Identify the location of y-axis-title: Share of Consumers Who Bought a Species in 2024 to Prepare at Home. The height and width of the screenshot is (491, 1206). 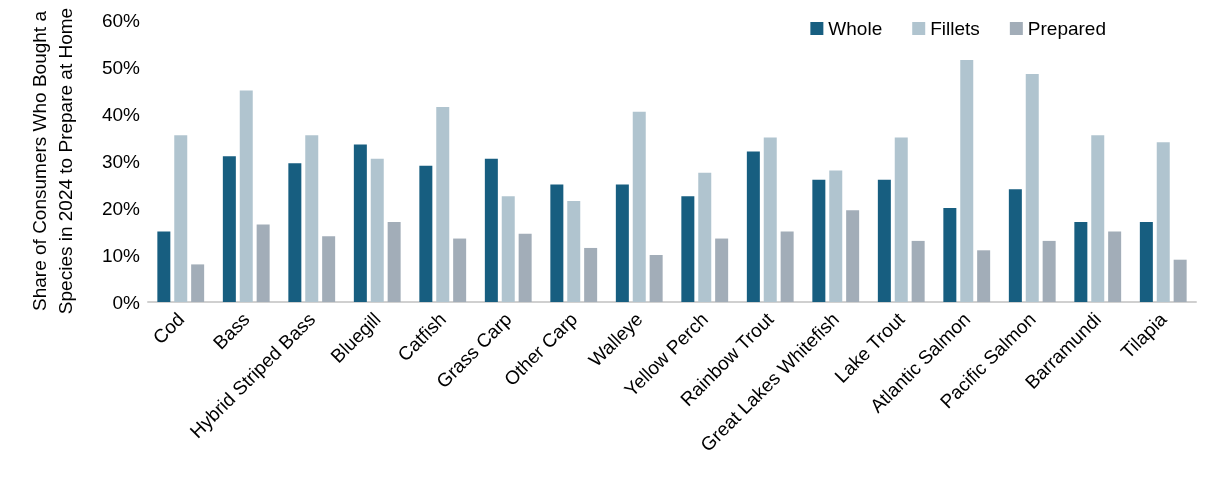
(52, 161).